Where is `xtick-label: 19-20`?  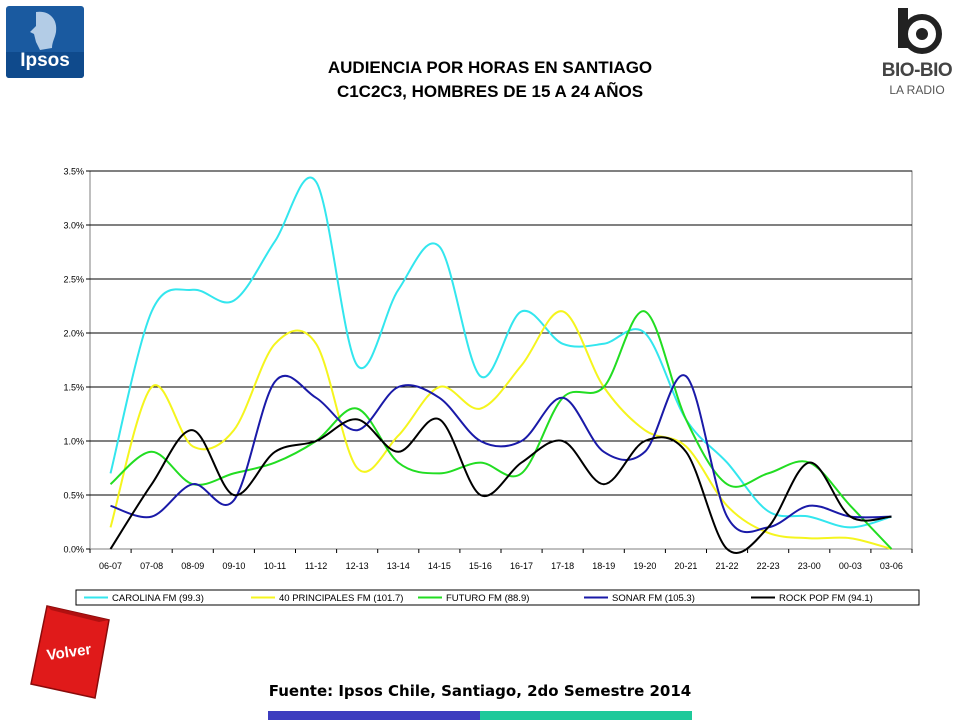 xtick-label: 19-20 is located at coordinates (644, 566).